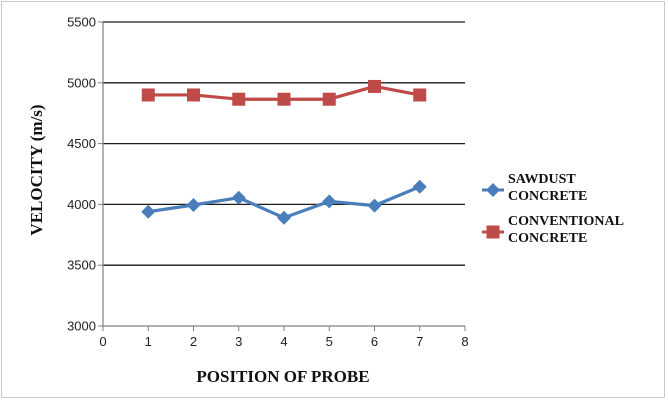 The image size is (668, 401). I want to click on y-tick-label: 4000, so click(81, 204).